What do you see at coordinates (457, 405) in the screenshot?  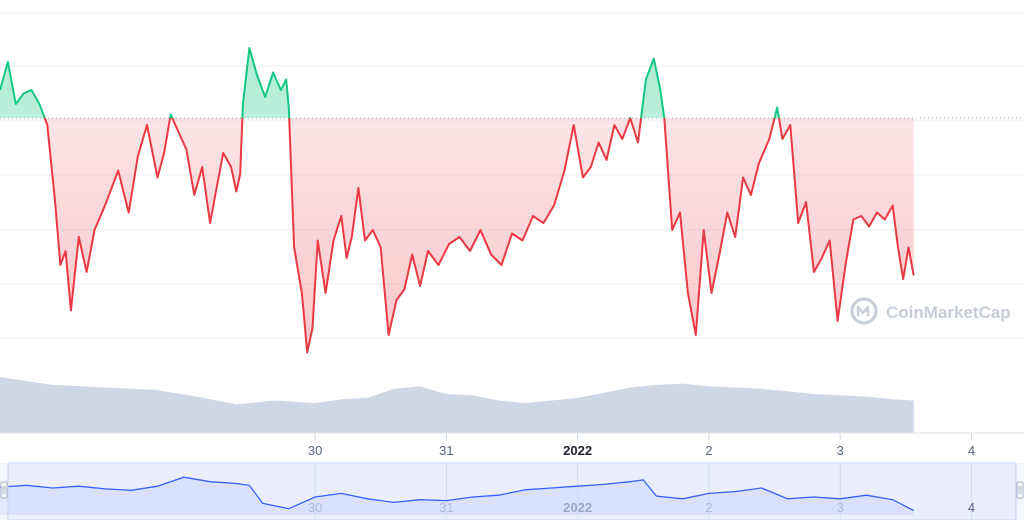 I see `volume-area` at bounding box center [457, 405].